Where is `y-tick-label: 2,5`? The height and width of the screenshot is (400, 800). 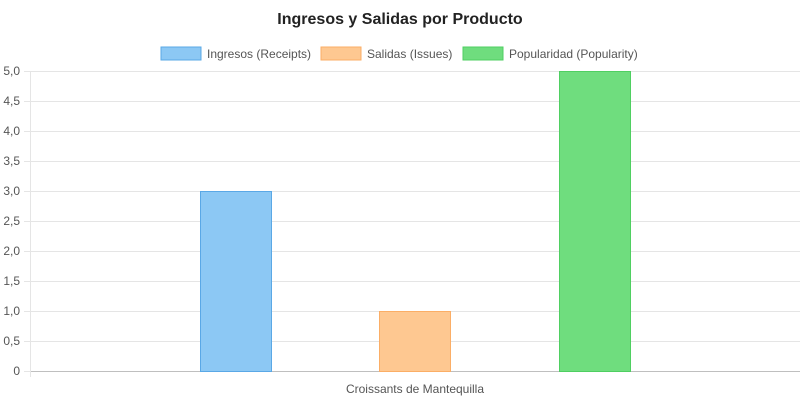 y-tick-label: 2,5 is located at coordinates (11, 221).